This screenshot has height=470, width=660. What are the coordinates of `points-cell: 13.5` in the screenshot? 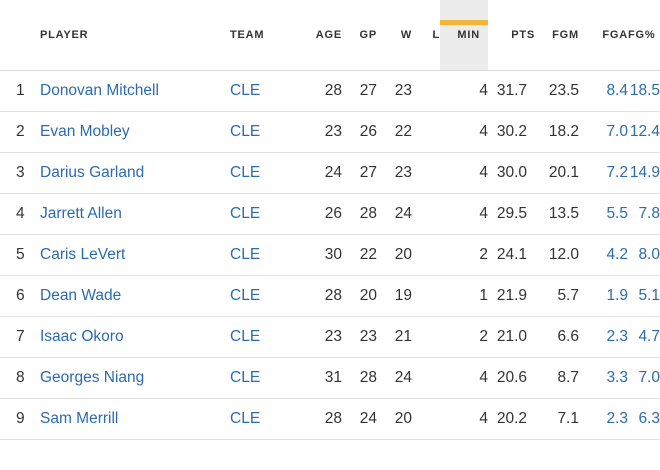 It's located at (563, 213).